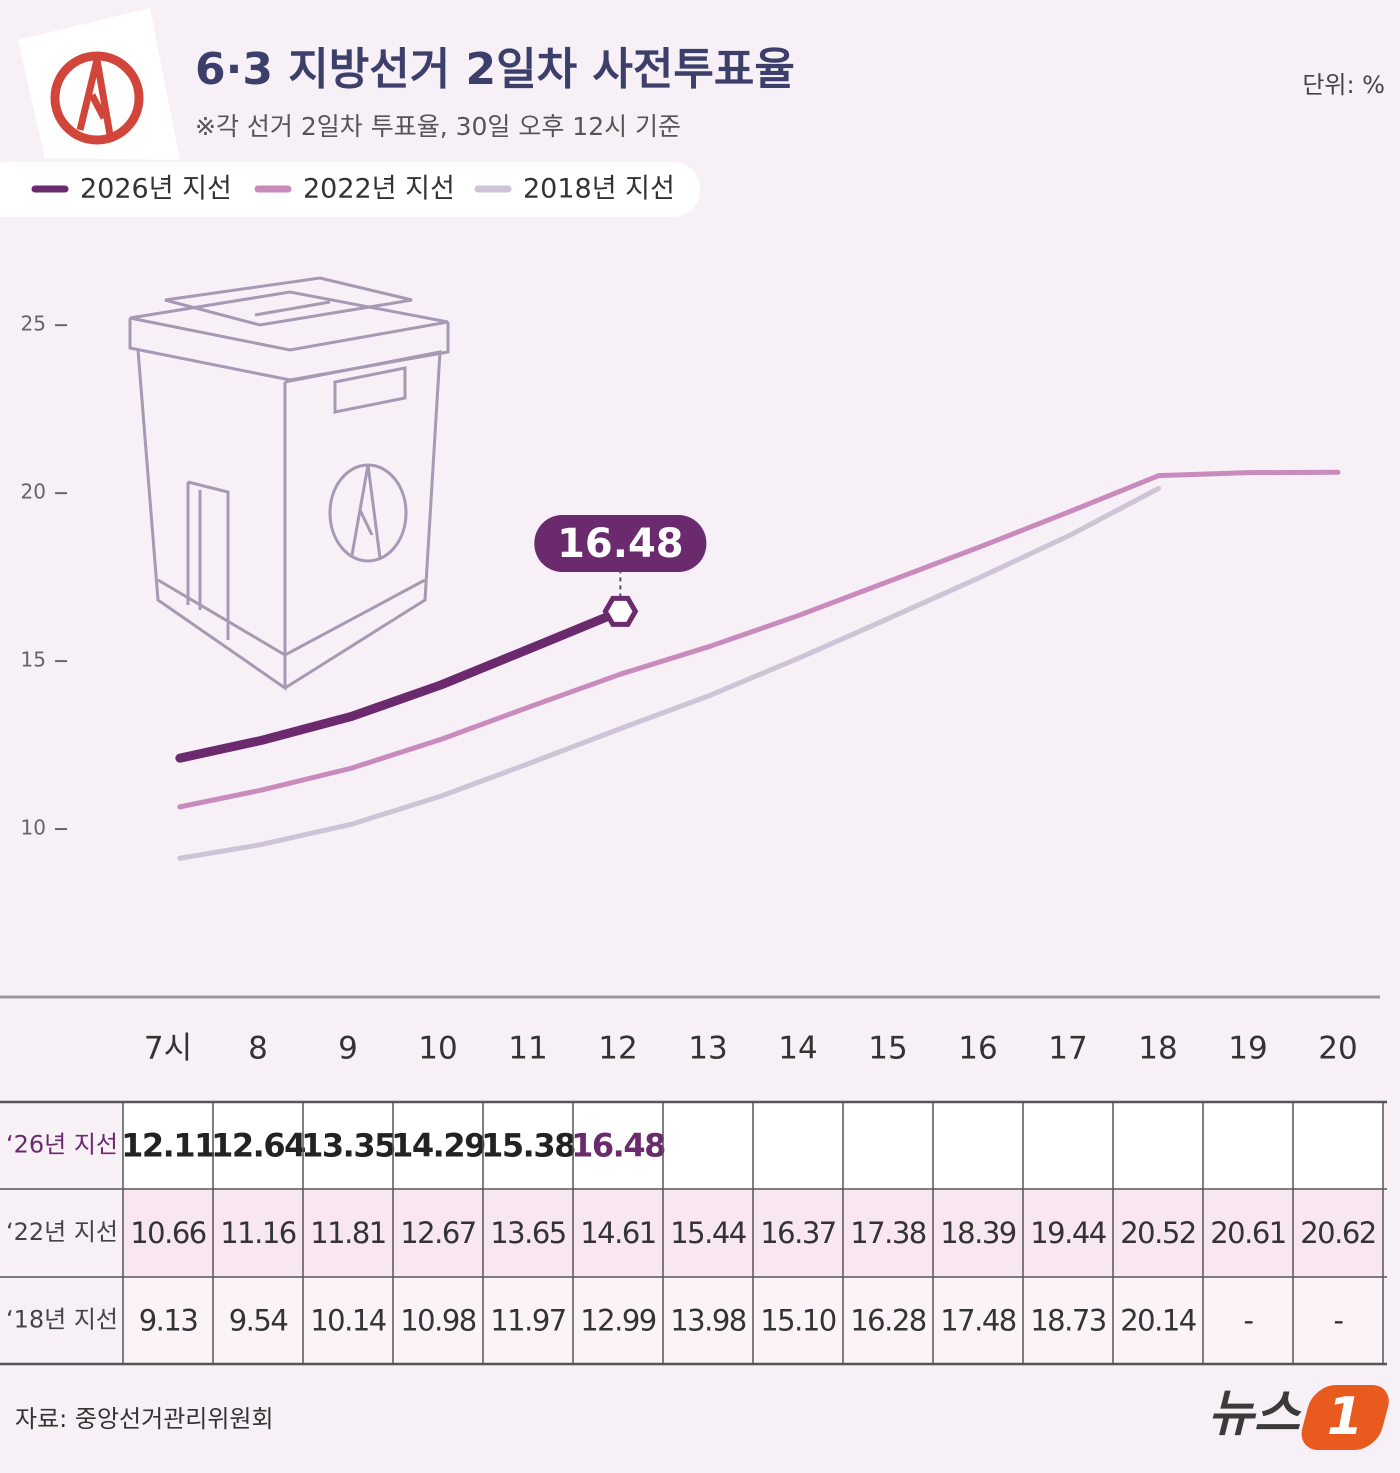  Describe the element at coordinates (620, 611) in the screenshot. I see `point-marker` at that location.